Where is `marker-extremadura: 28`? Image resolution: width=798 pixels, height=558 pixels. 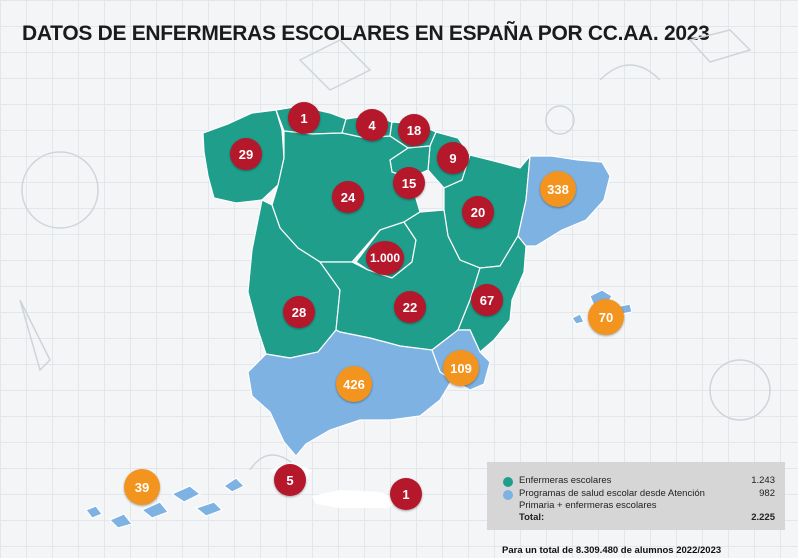 marker-extremadura: 28 is located at coordinates (299, 312).